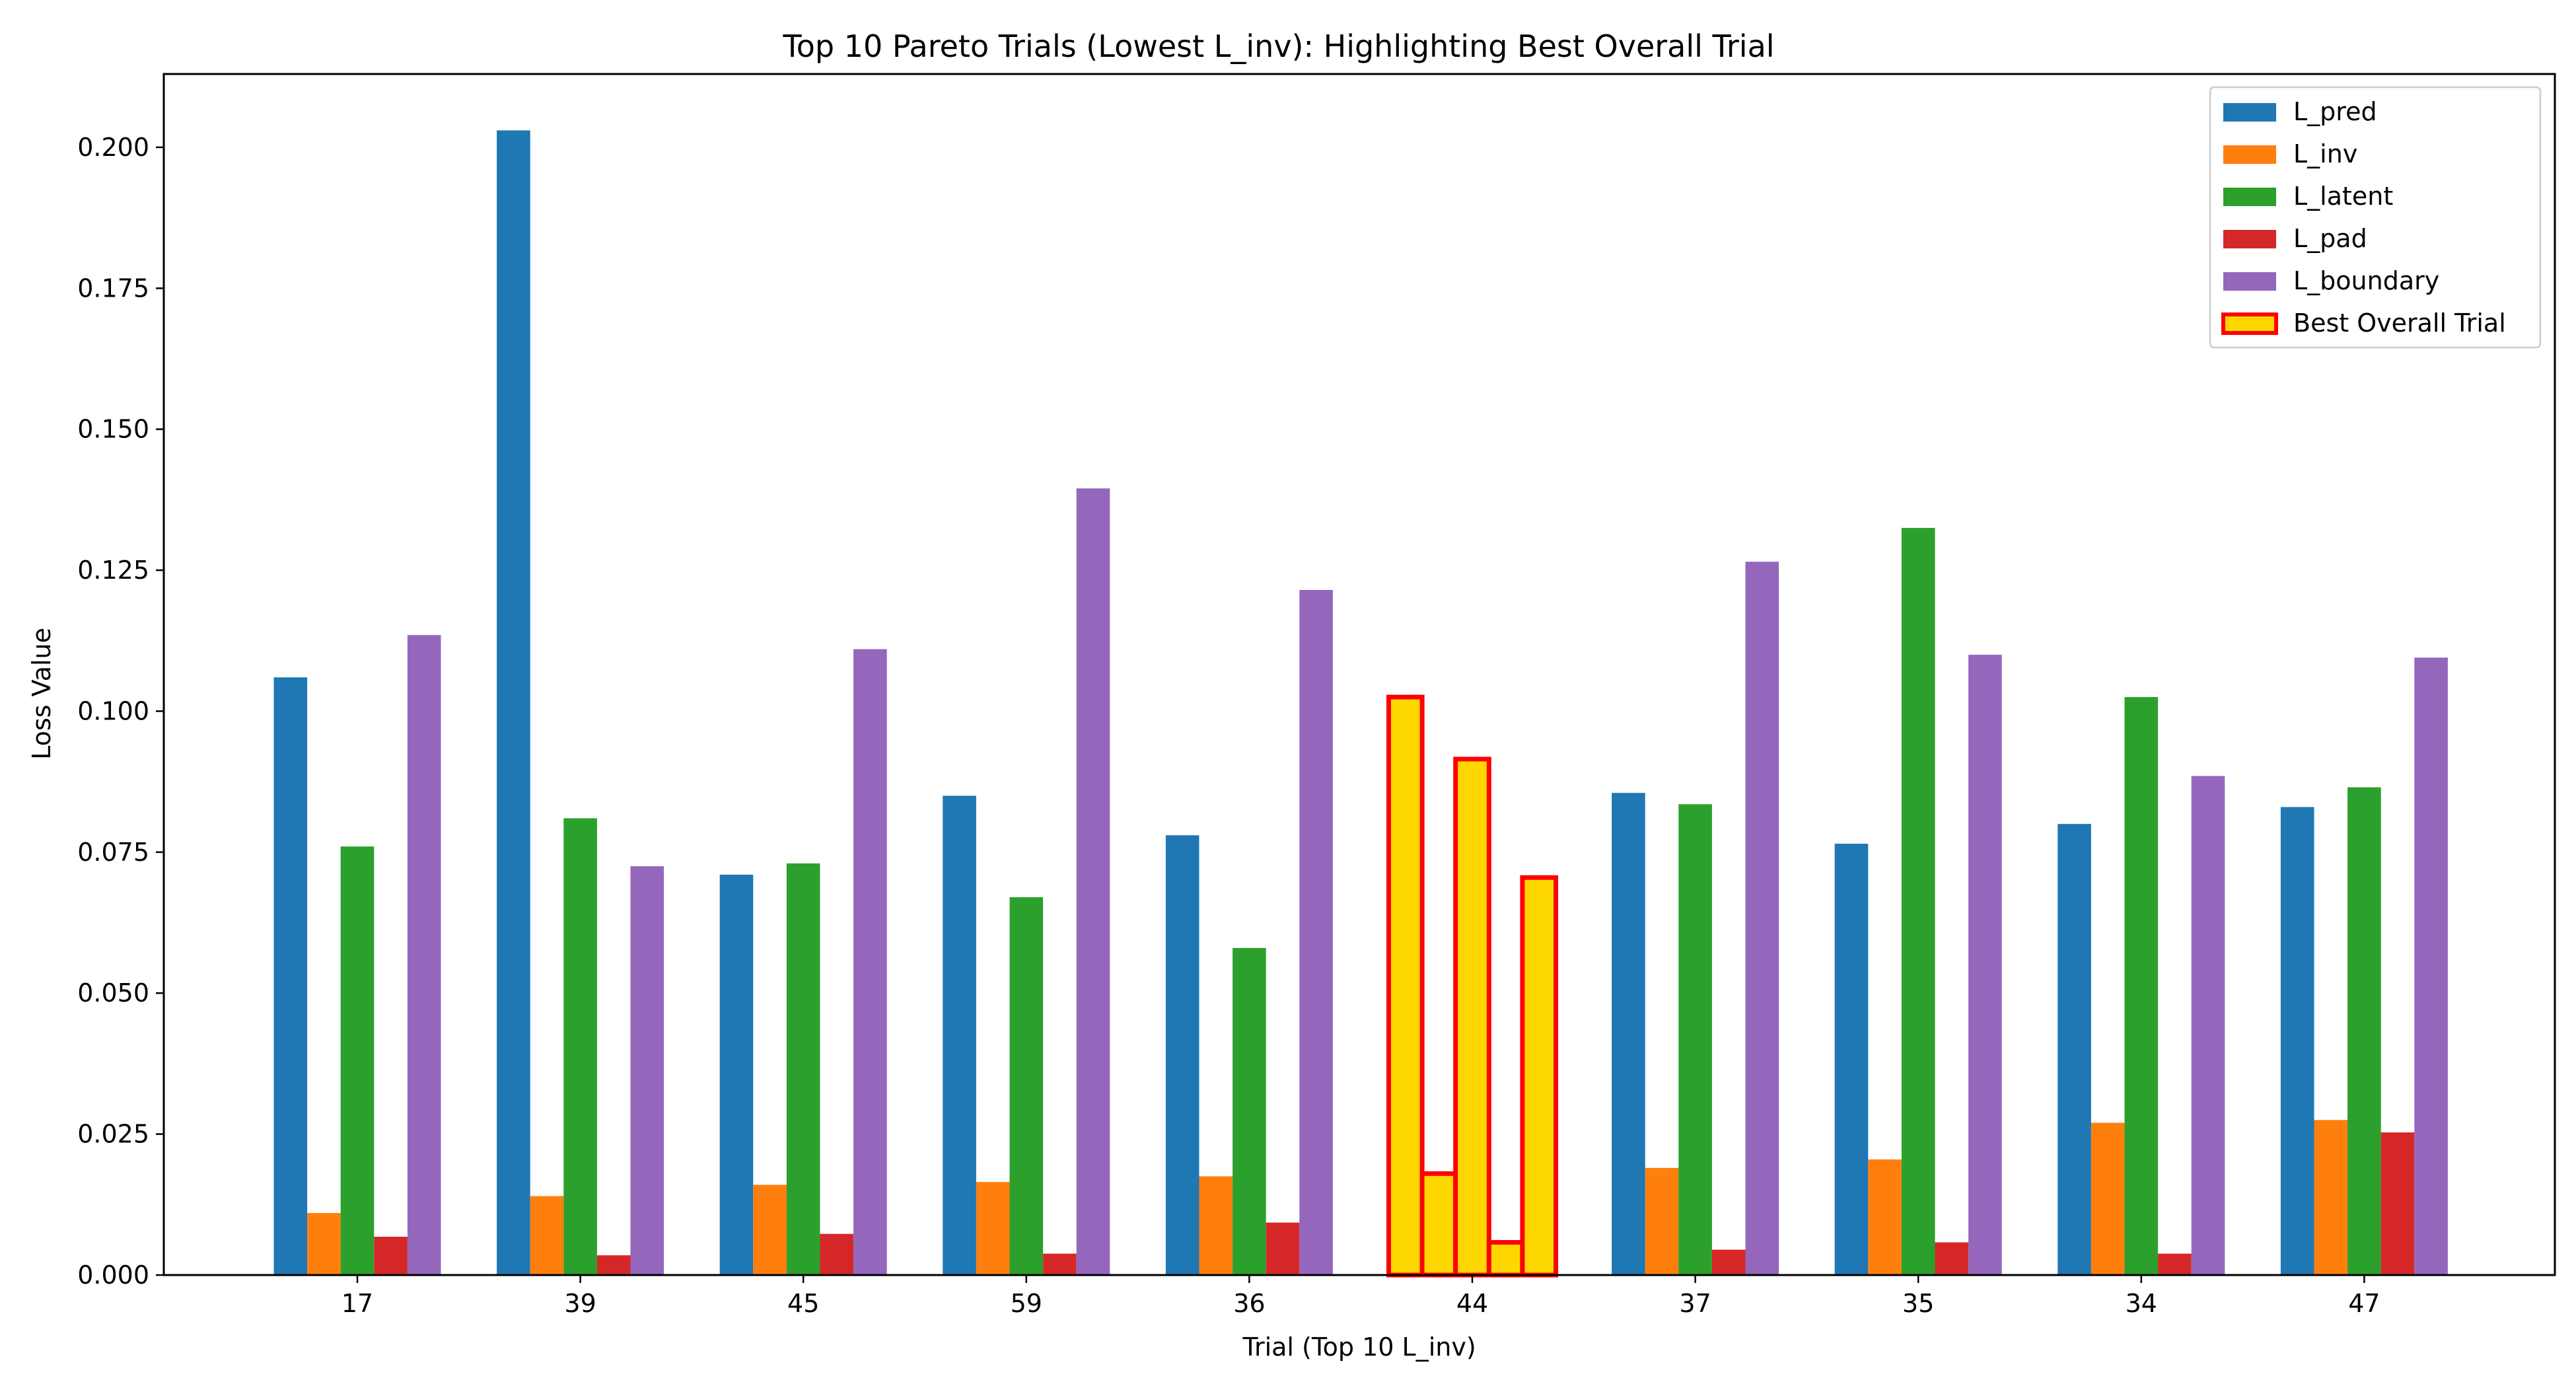  Describe the element at coordinates (1695, 1039) in the screenshot. I see `bar-l-latent-trial-37: L_latent (37): 0.0835` at that location.